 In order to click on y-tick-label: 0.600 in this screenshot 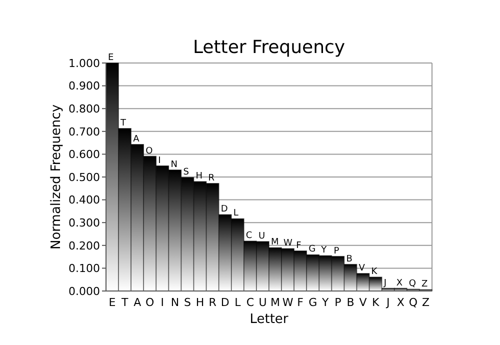, I will do `click(84, 155)`.